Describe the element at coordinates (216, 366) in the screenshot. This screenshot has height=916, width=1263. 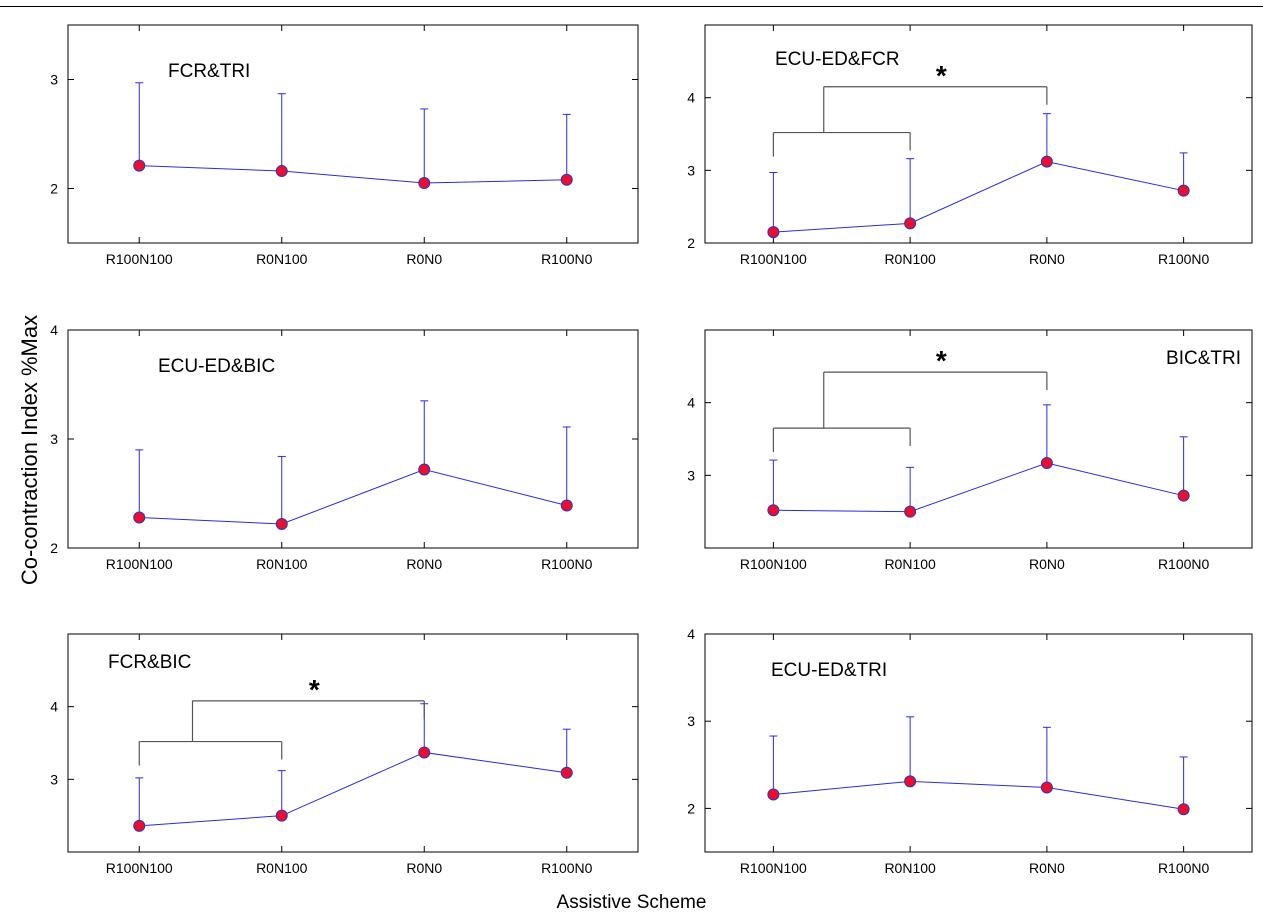
I see `panel-title: ECU-ED&BIC` at that location.